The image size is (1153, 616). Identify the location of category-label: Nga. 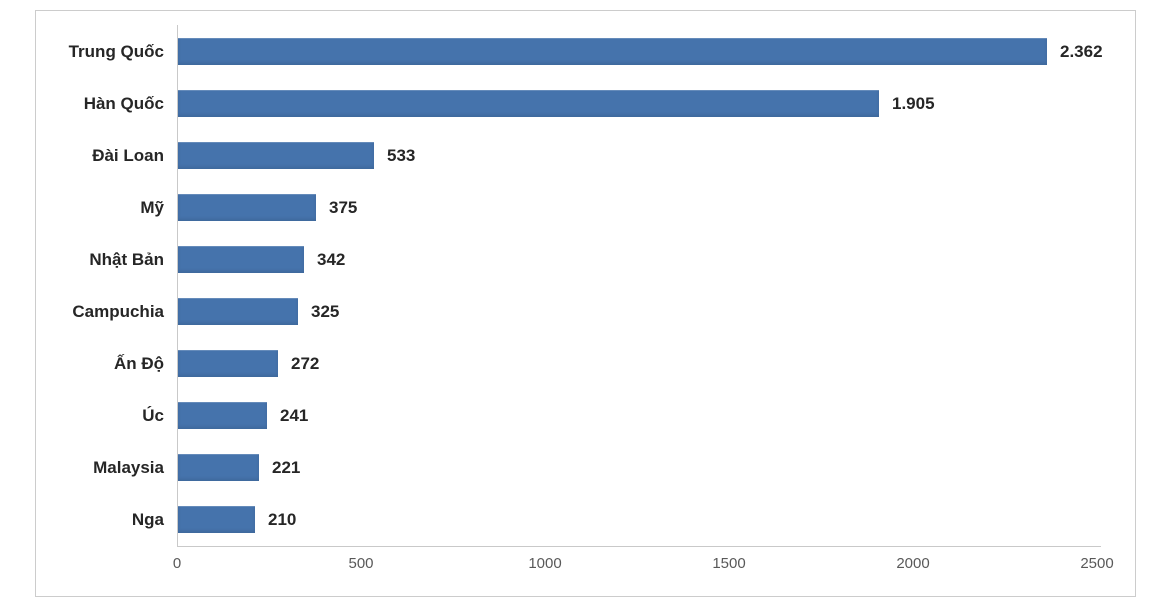
(147, 519).